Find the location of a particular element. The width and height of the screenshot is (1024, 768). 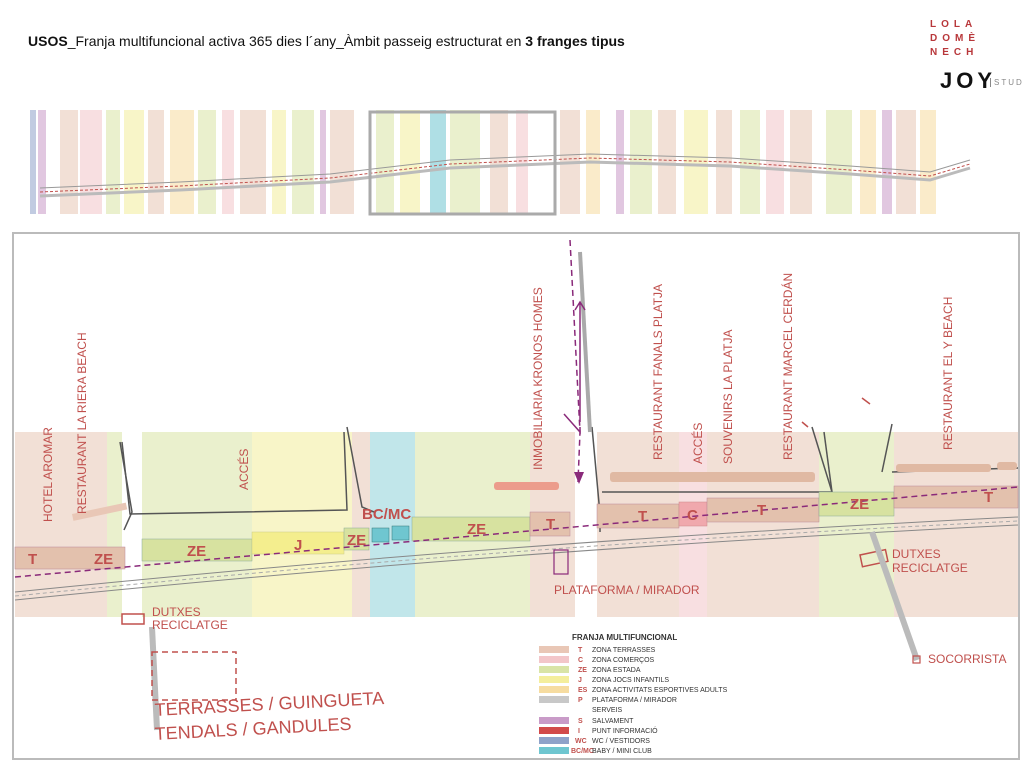

label-socorrista: SOCORRISTA is located at coordinates (967, 659).